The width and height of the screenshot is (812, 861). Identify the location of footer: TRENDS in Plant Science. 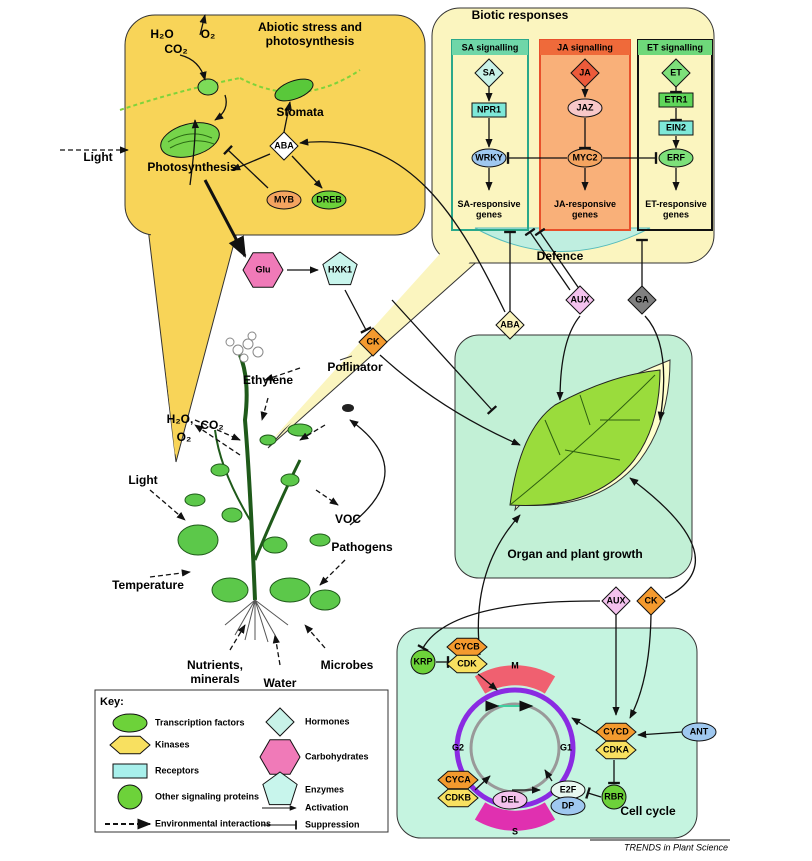
(676, 847).